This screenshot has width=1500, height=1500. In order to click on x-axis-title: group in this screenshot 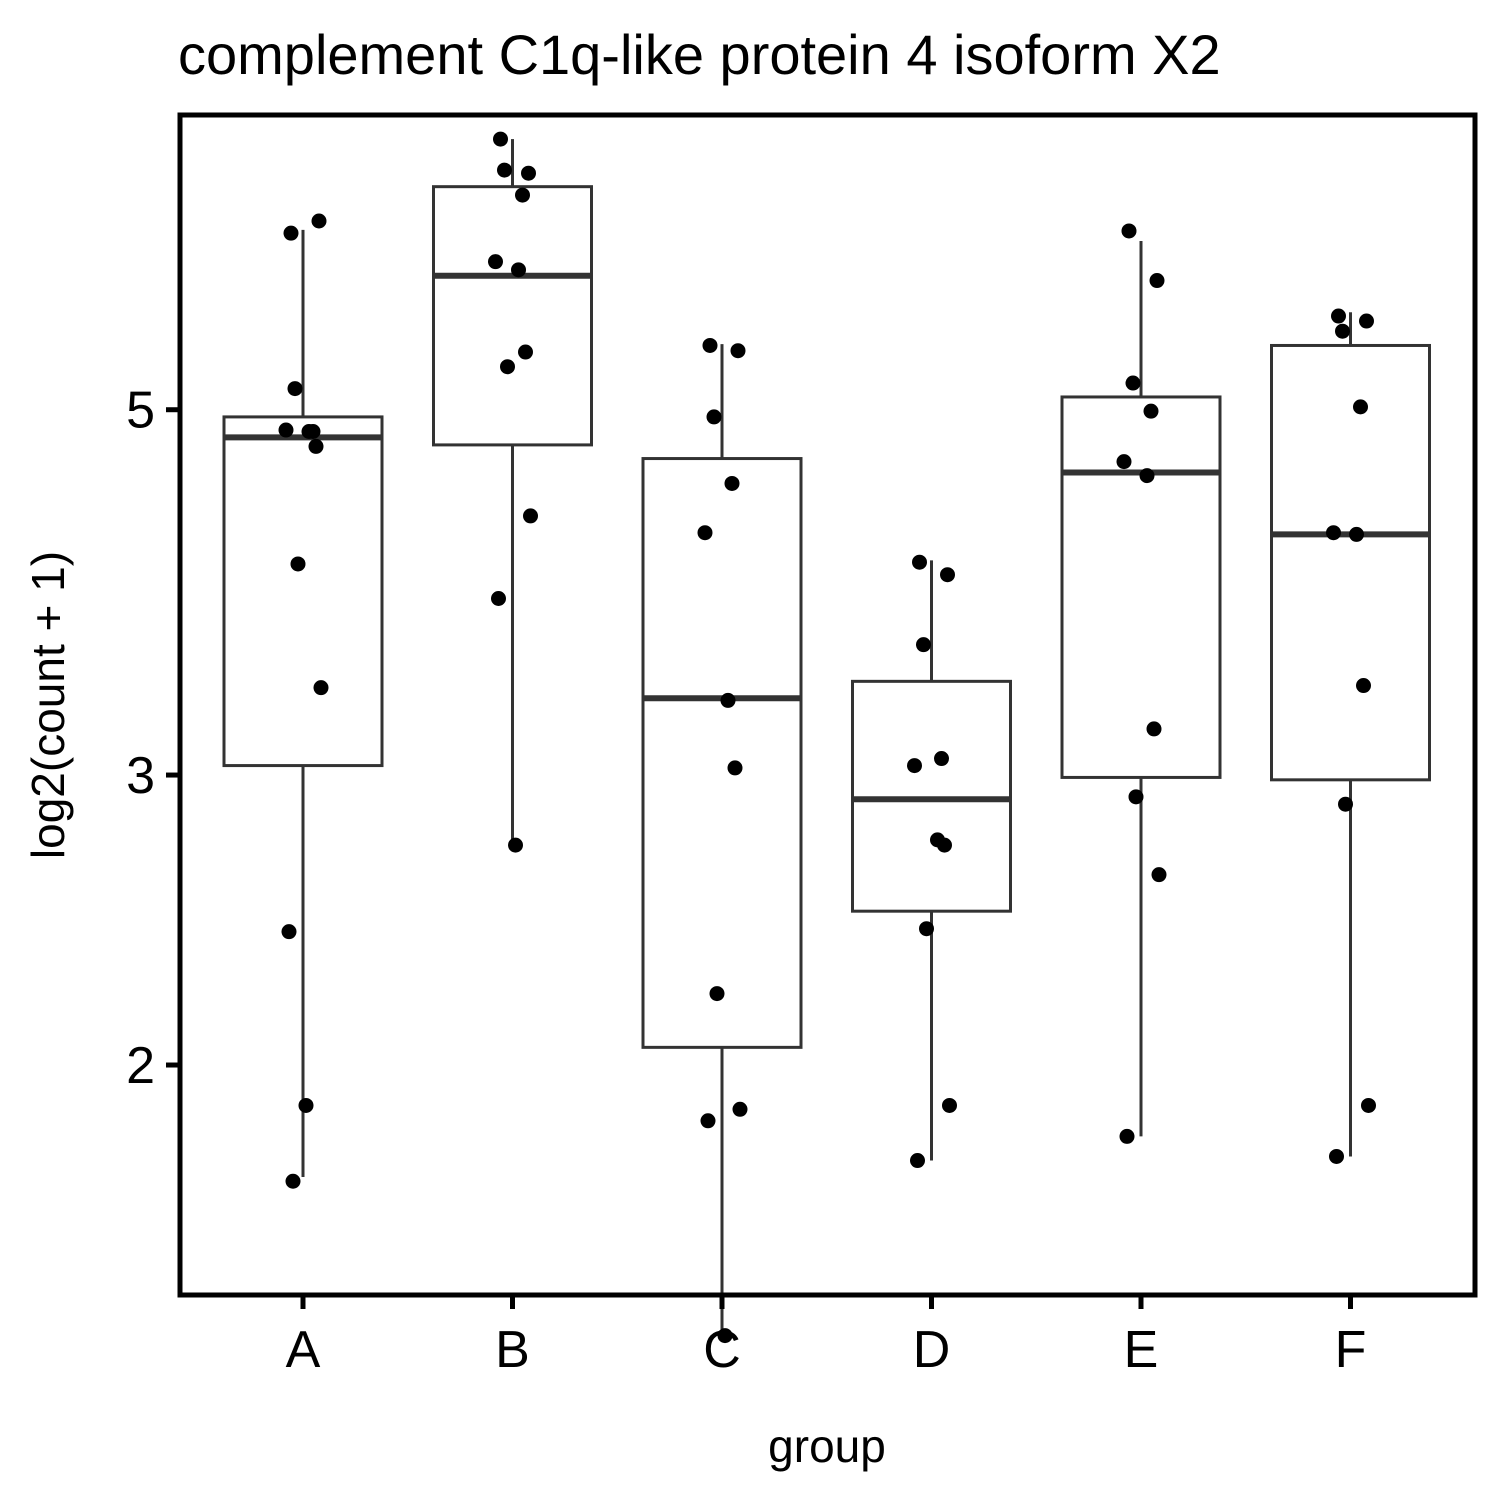, I will do `click(827, 1446)`.